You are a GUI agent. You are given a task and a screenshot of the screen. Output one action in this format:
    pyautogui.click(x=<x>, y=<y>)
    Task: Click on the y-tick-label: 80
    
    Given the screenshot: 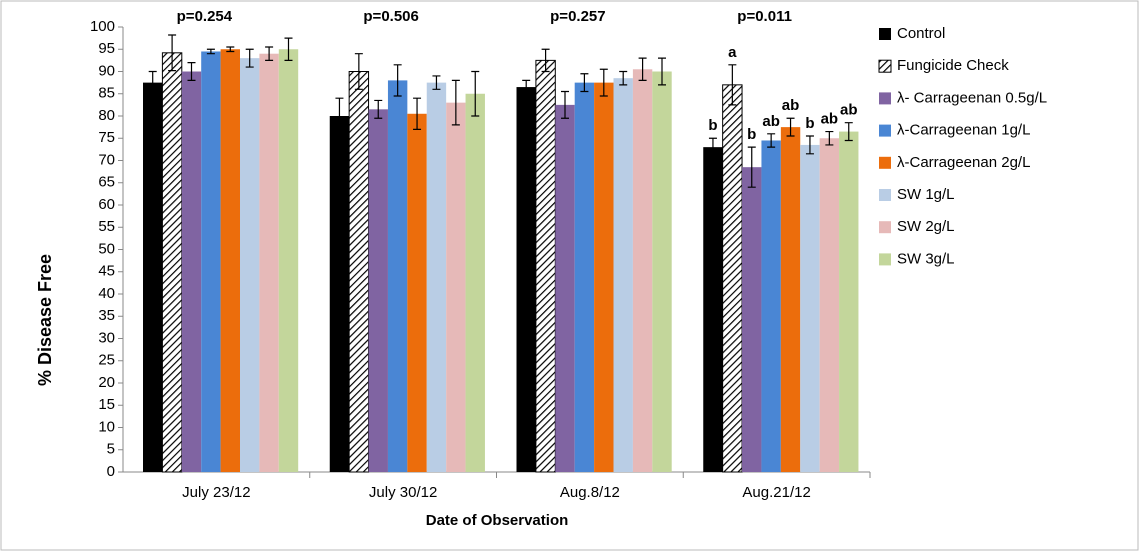 What is the action you would take?
    pyautogui.click(x=106, y=115)
    